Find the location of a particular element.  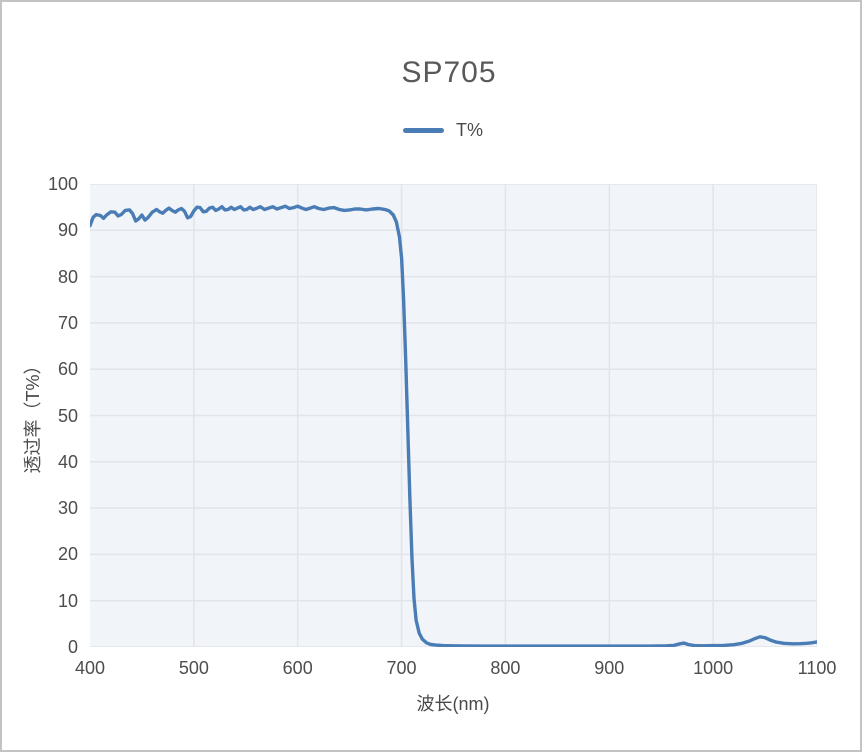

legend-series-label: T% is located at coordinates (469, 130).